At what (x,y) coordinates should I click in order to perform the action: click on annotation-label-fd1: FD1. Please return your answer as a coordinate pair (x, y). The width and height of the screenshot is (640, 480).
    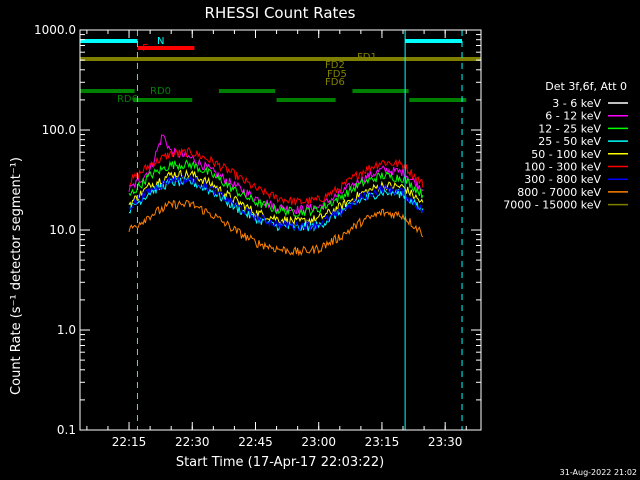
    Looking at the image, I should click on (367, 57).